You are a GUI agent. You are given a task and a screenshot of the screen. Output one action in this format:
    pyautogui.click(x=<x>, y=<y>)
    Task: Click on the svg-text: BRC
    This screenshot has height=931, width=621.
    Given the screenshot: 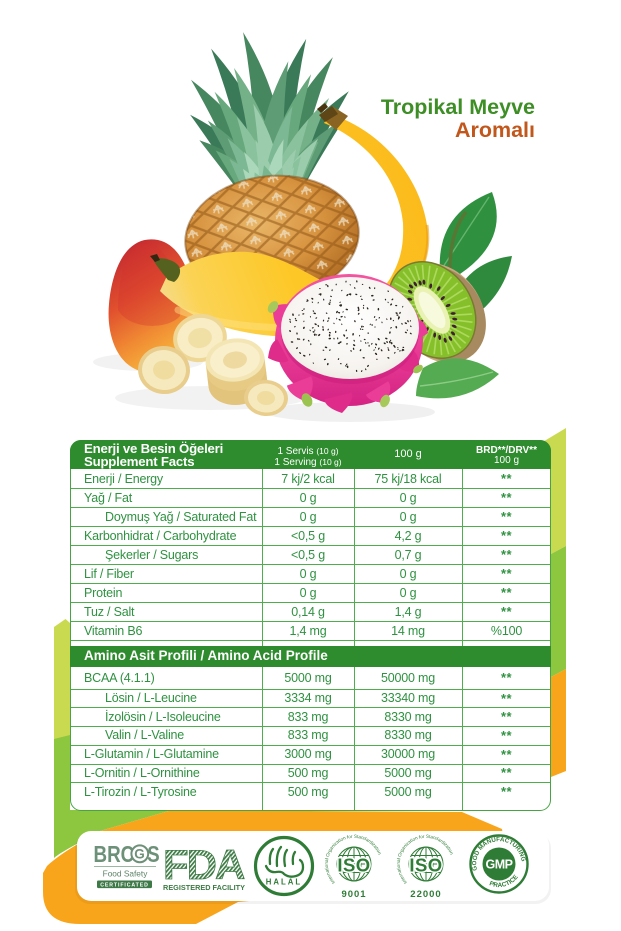 What is the action you would take?
    pyautogui.click(x=114, y=854)
    